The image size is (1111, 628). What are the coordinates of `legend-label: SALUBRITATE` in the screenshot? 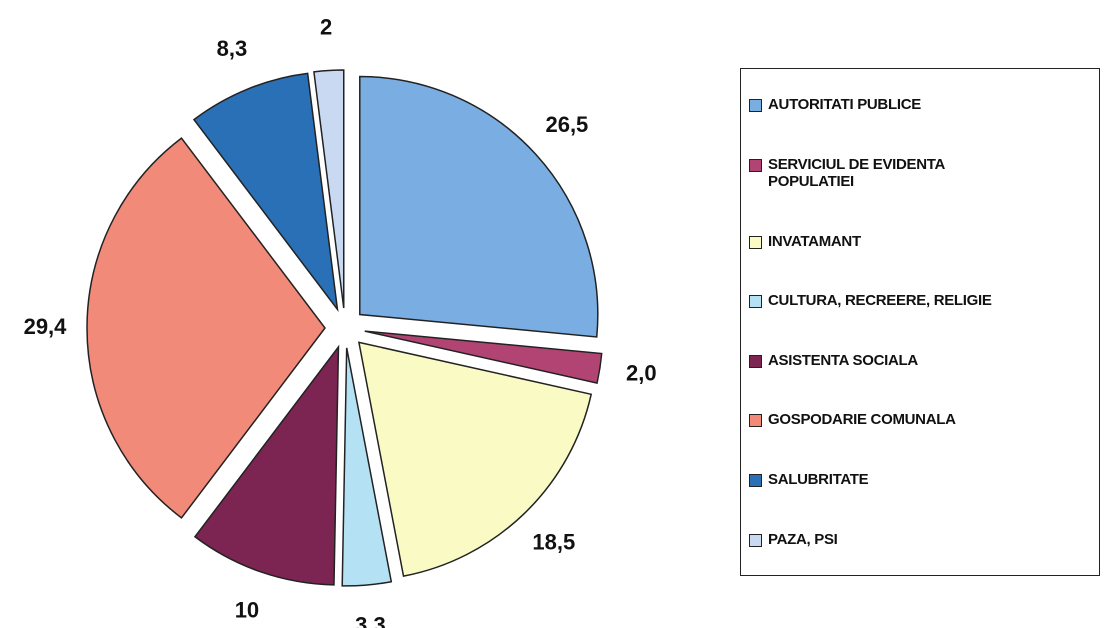 It's located at (818, 480).